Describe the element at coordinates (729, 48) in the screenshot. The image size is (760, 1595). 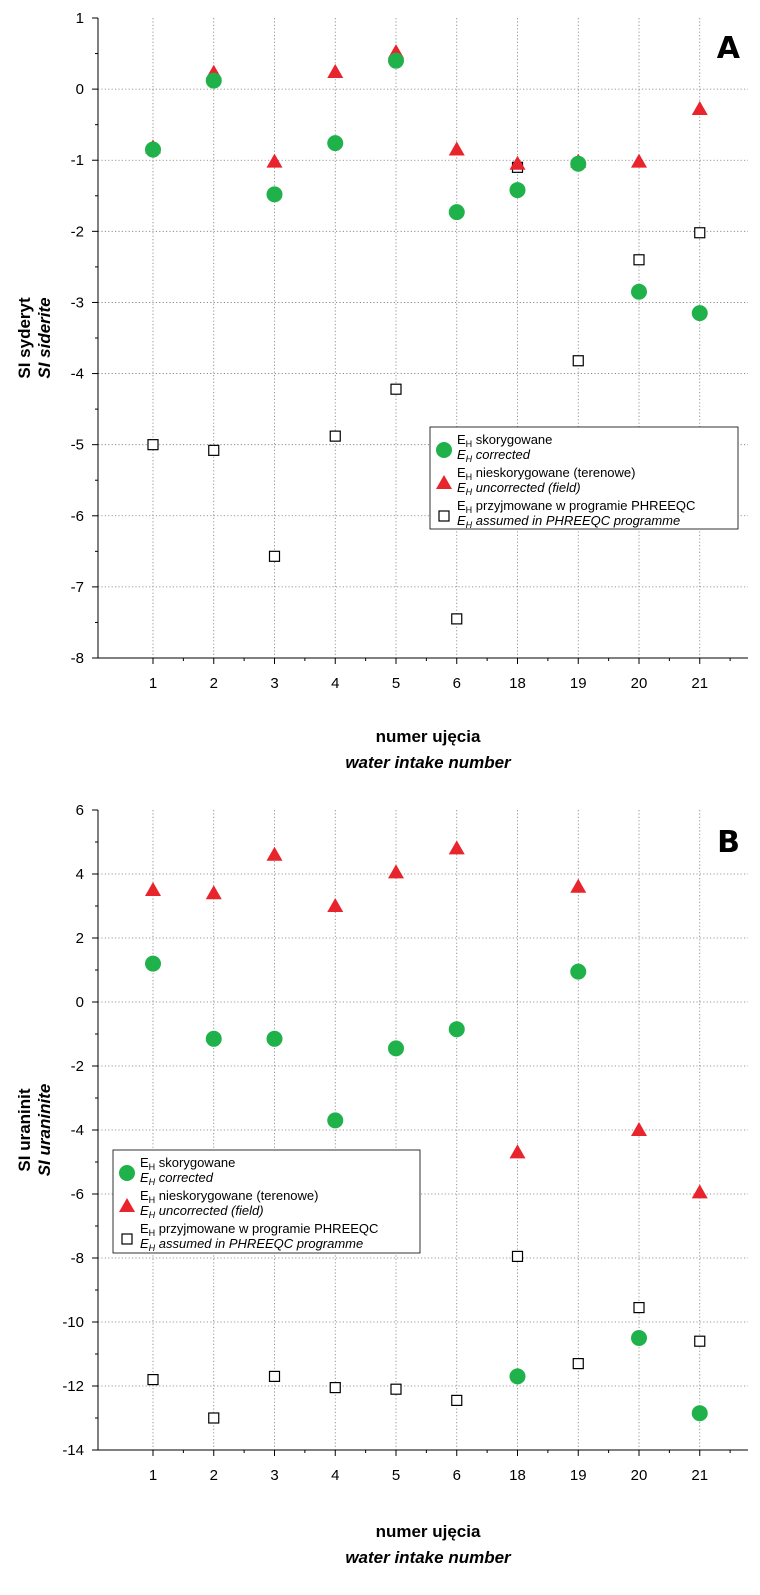
I see `panel-letter: A` at that location.